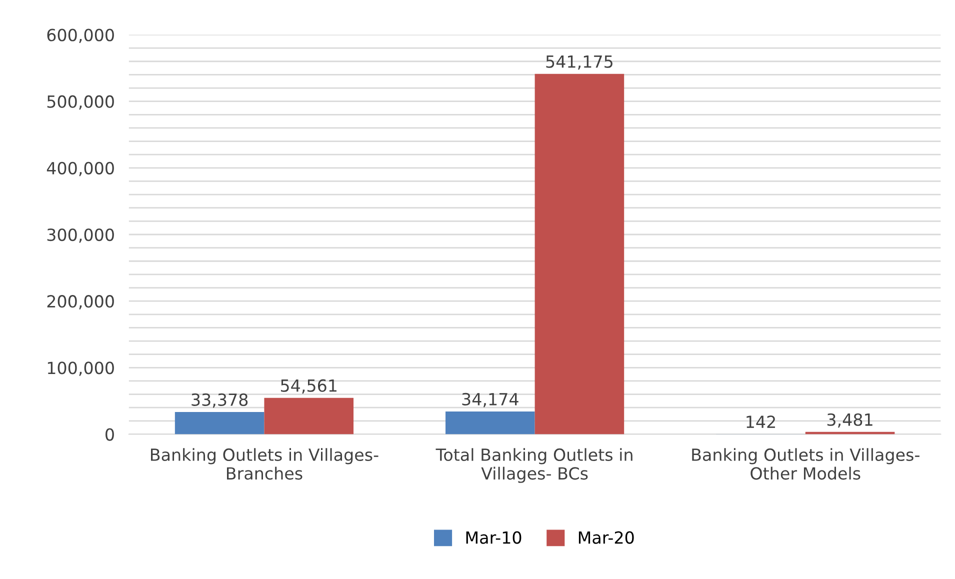  What do you see at coordinates (220, 400) in the screenshot?
I see `data-label: 33,378` at bounding box center [220, 400].